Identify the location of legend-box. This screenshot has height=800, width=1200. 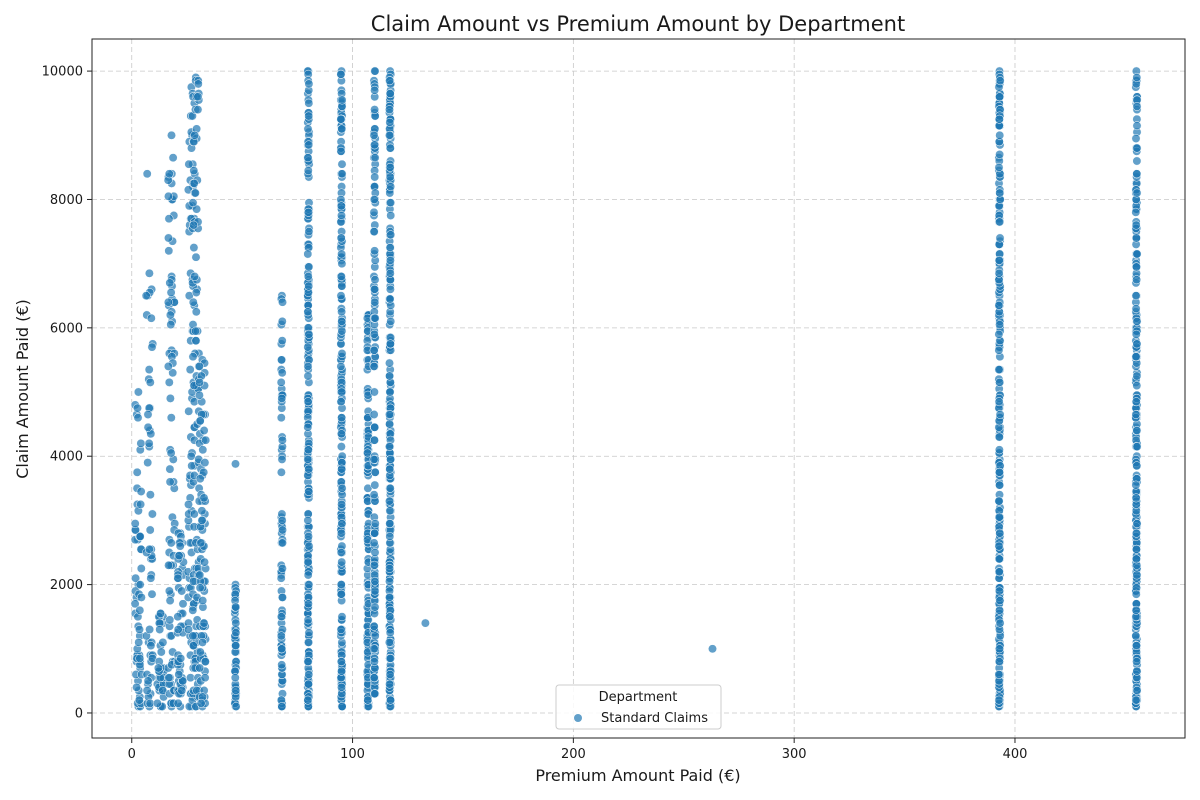
(638, 707).